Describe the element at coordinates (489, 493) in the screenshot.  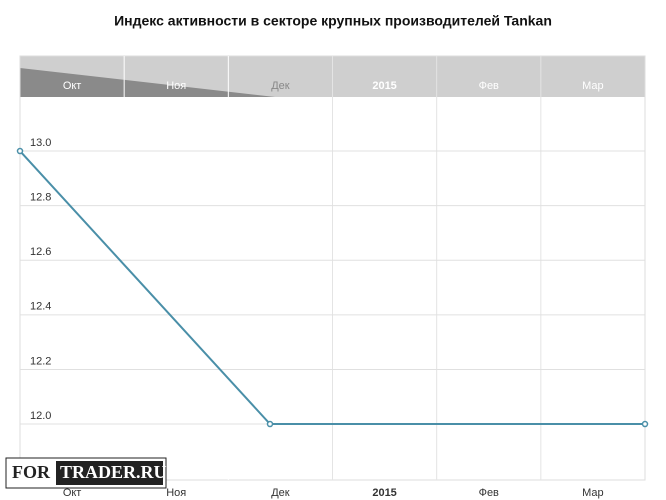
I see `x-tick-label: Фев` at that location.